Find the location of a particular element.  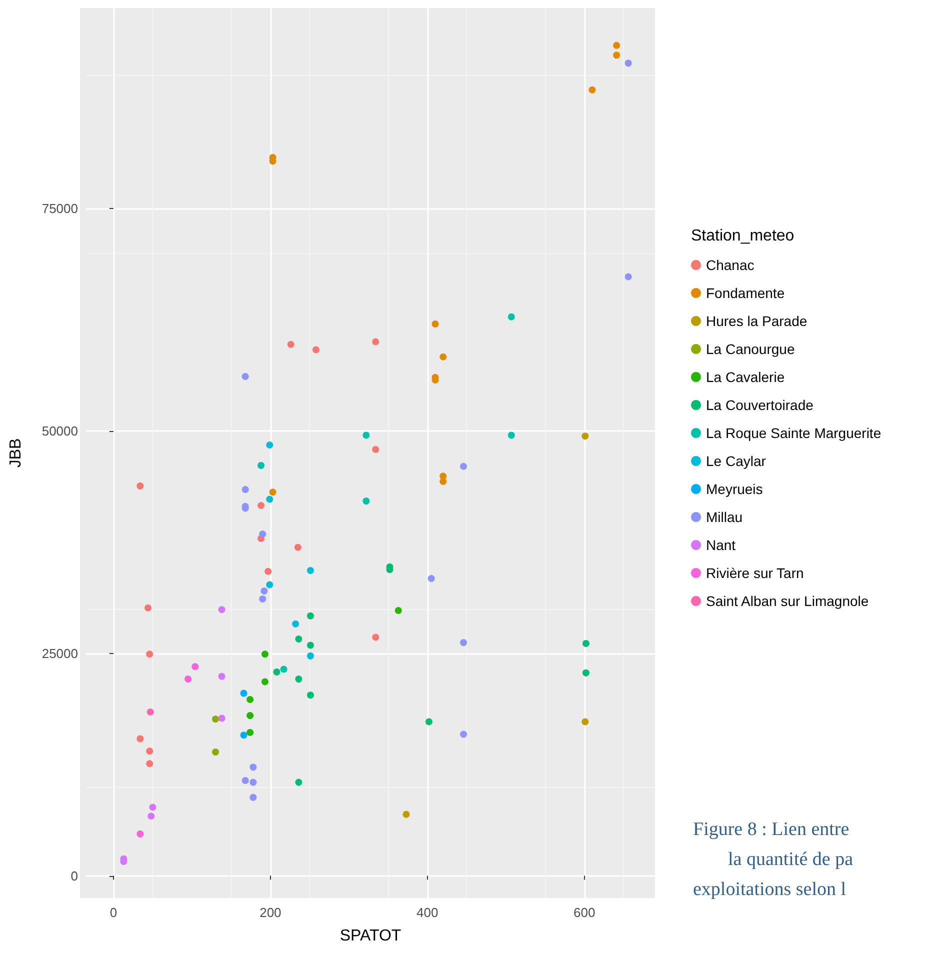

legend-label: Saint Alban sur Limagnole is located at coordinates (787, 601).